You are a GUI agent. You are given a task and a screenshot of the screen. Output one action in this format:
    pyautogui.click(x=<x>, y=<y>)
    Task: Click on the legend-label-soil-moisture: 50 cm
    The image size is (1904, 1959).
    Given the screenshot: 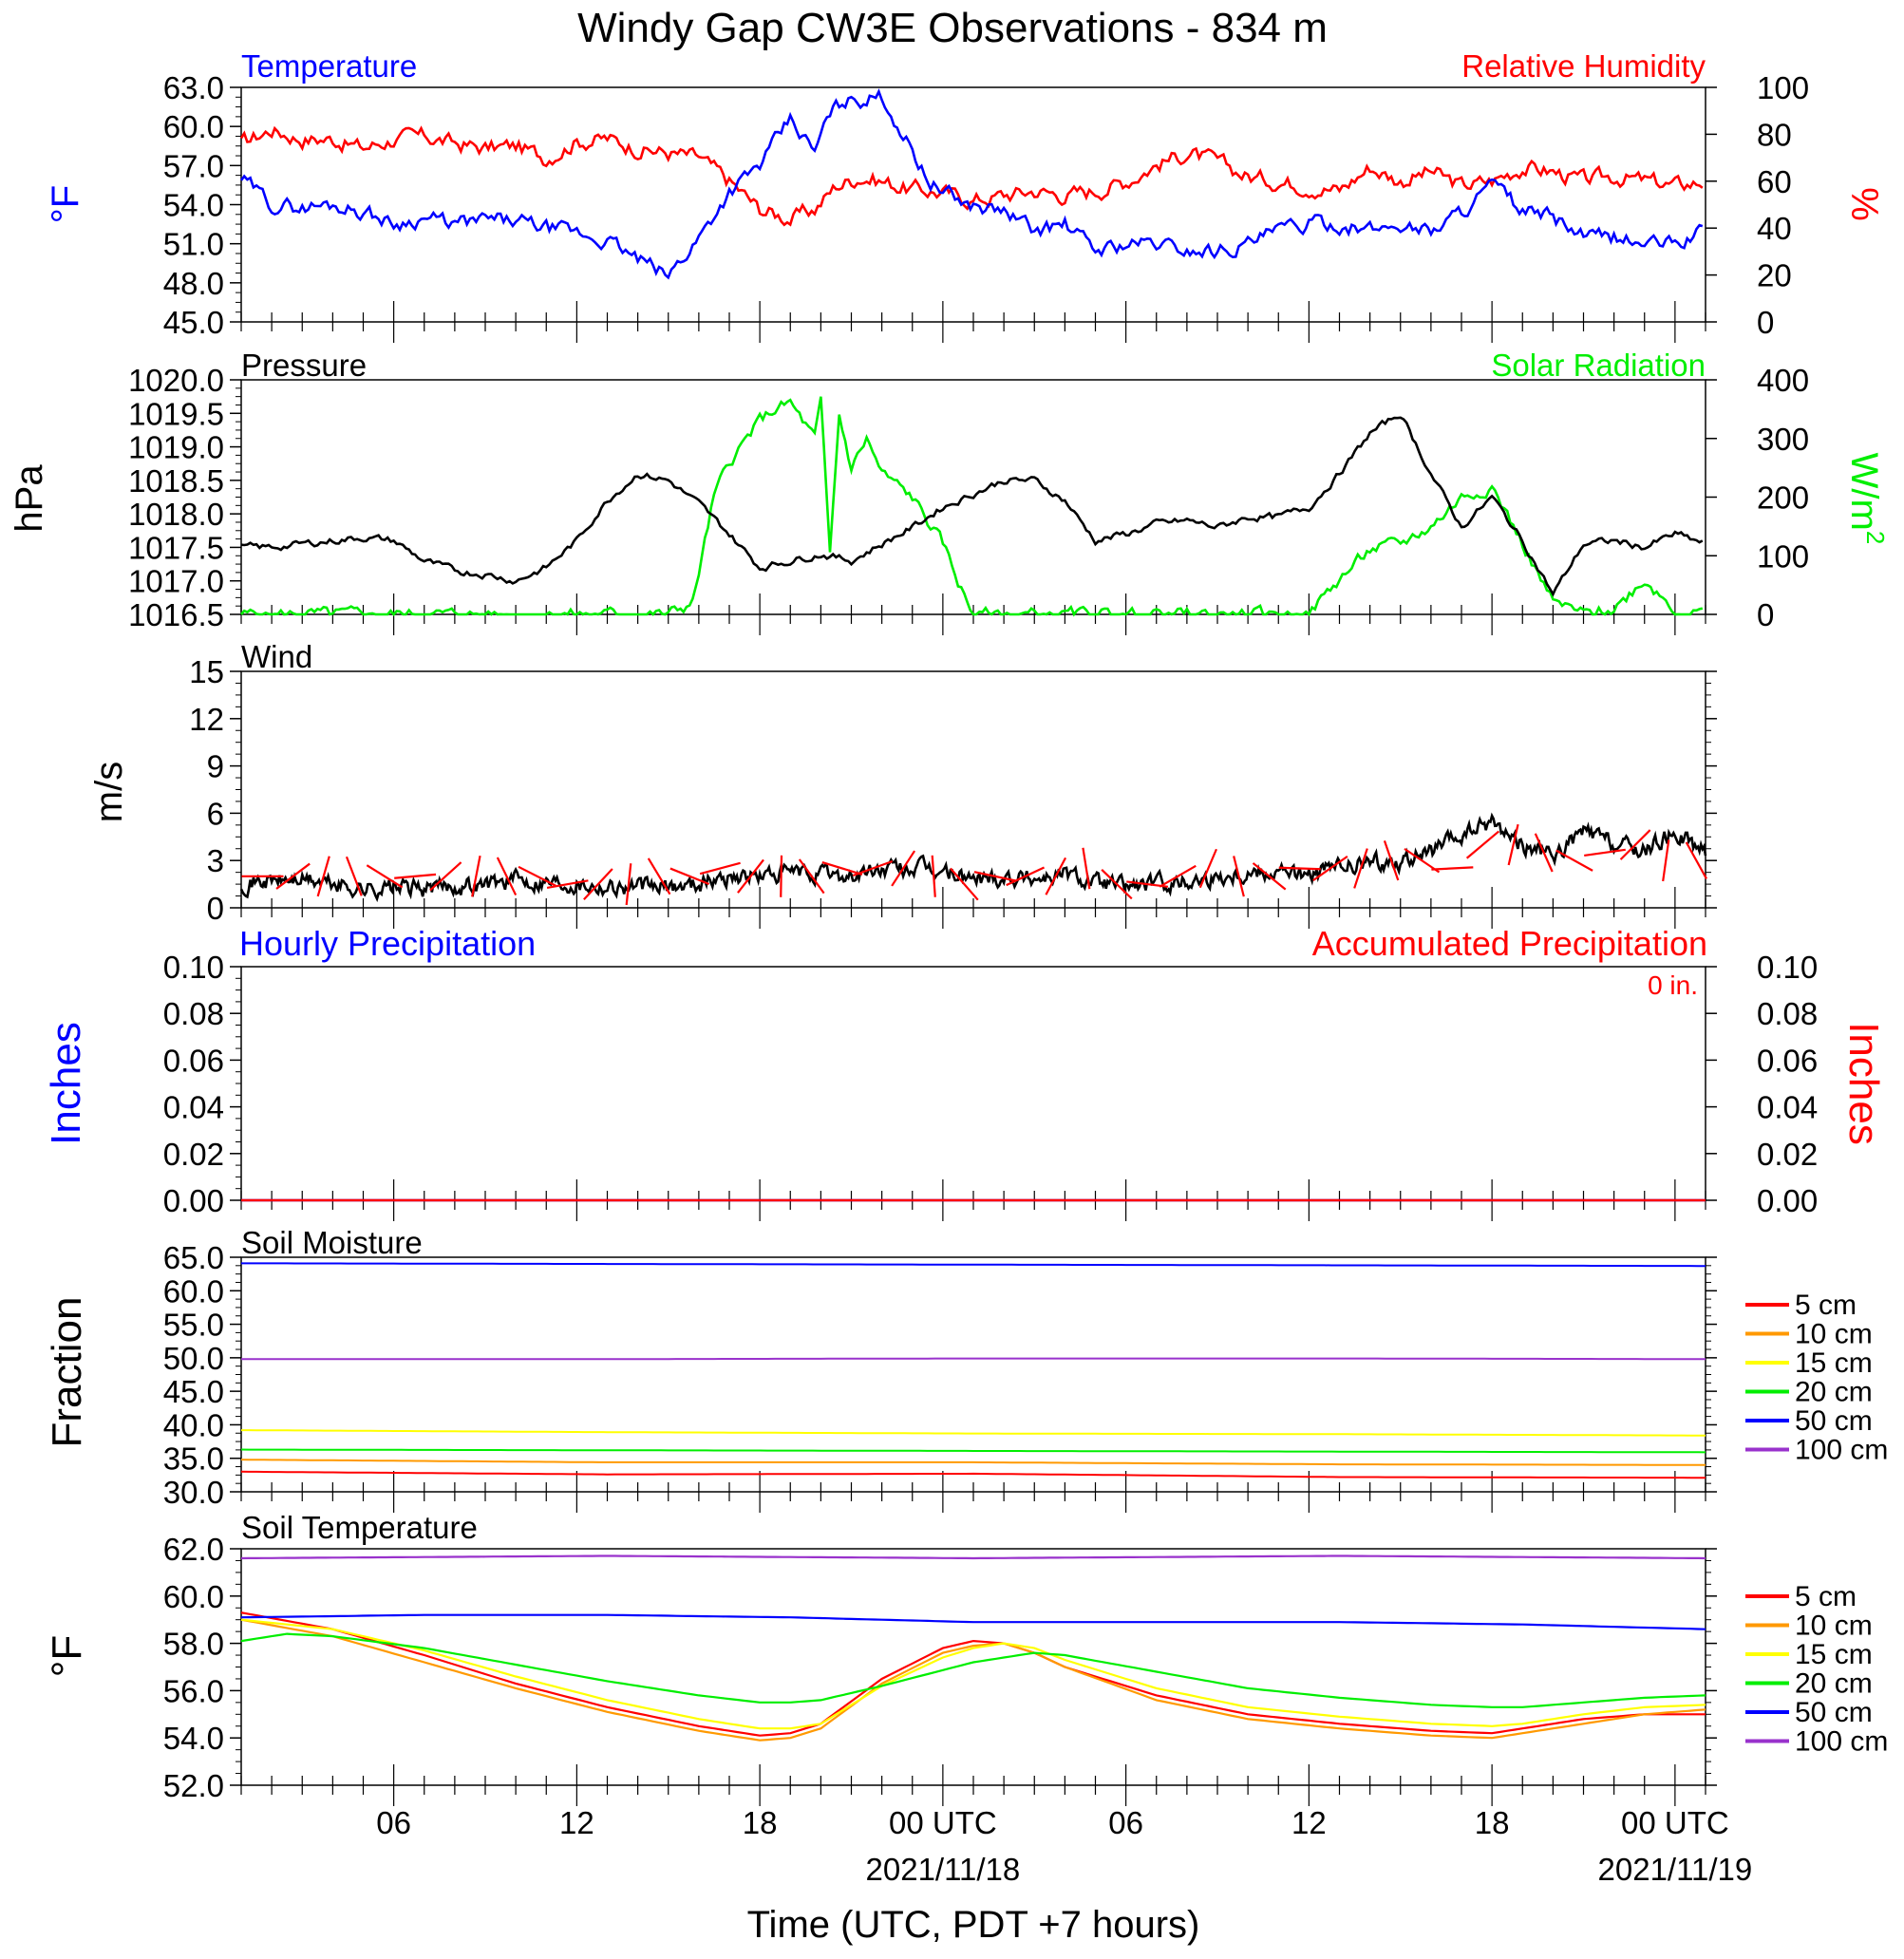 What is the action you would take?
    pyautogui.click(x=1834, y=1421)
    